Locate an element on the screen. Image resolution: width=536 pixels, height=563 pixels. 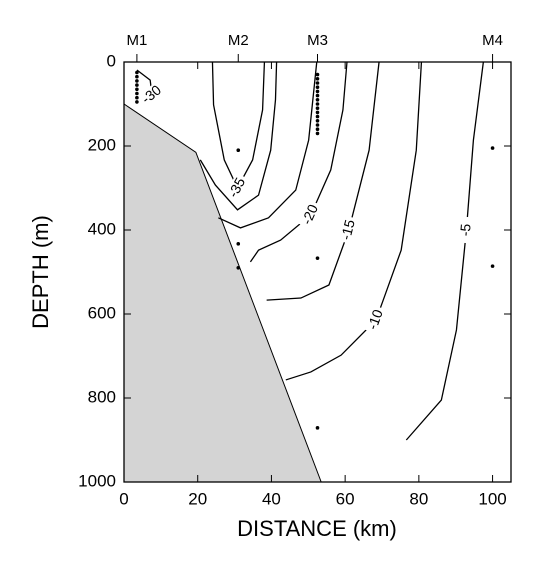
contour-label: -20 is located at coordinates (309, 214).